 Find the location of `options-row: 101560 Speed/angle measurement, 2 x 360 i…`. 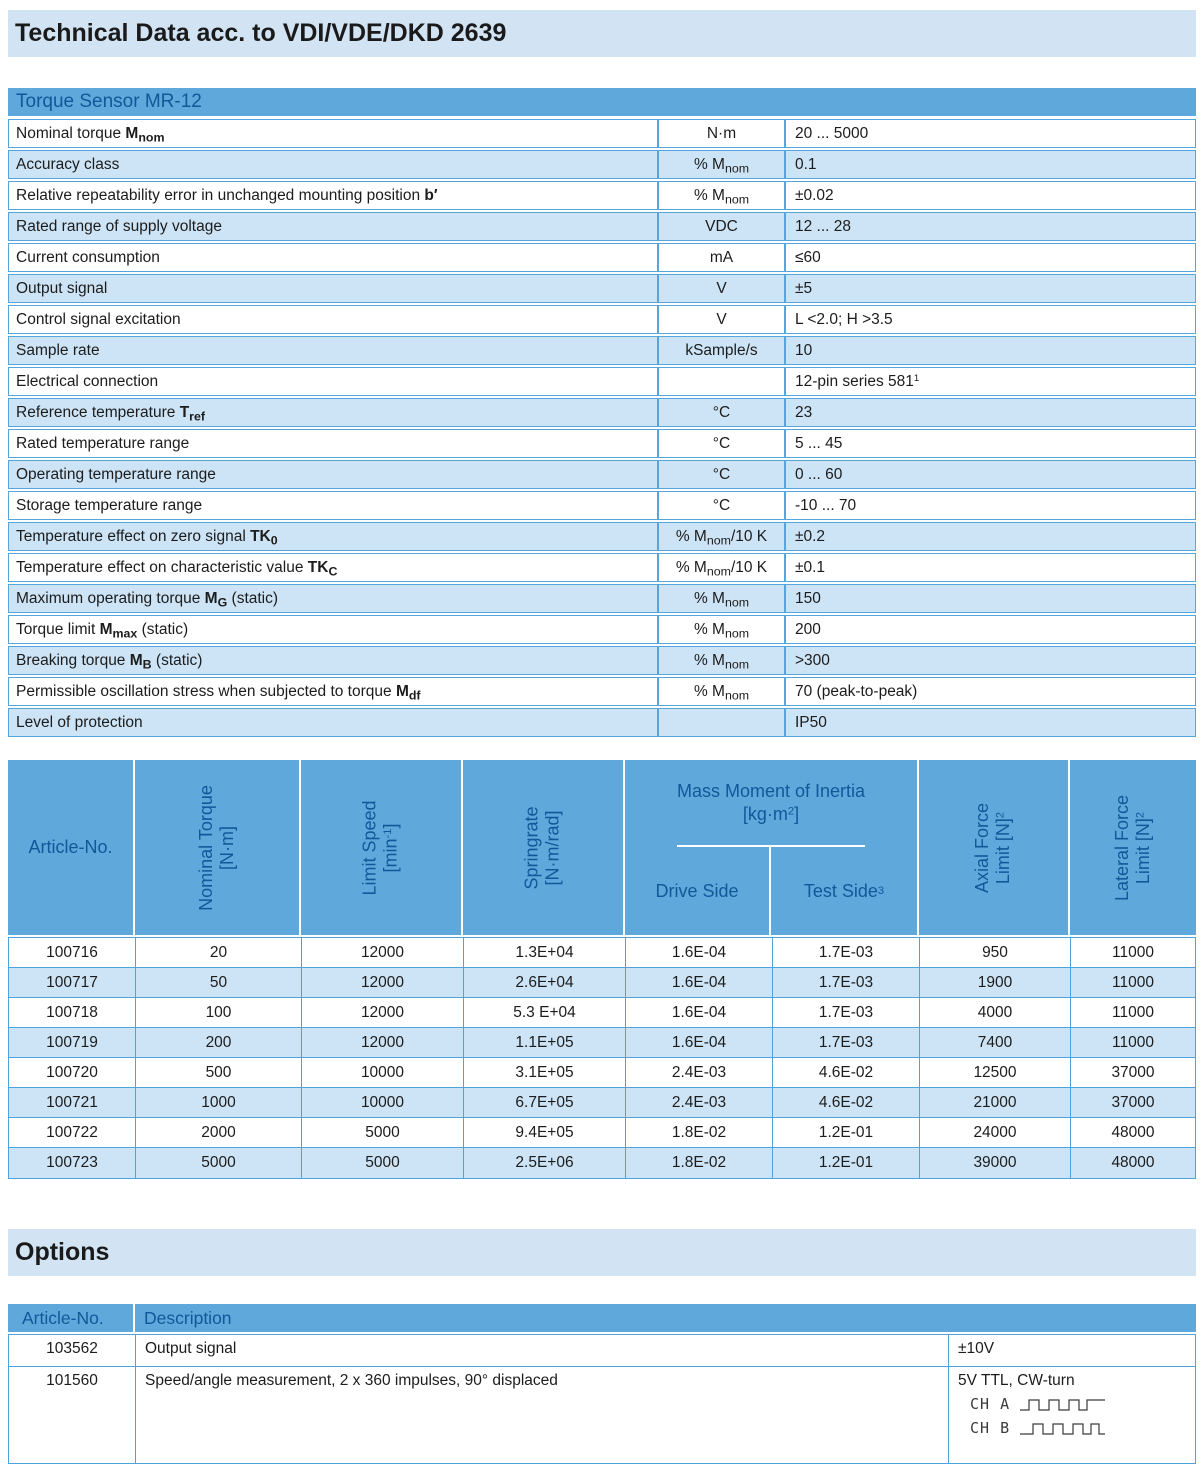

options-row: 101560 Speed/angle measurement, 2 x 360 i… is located at coordinates (602, 1415).